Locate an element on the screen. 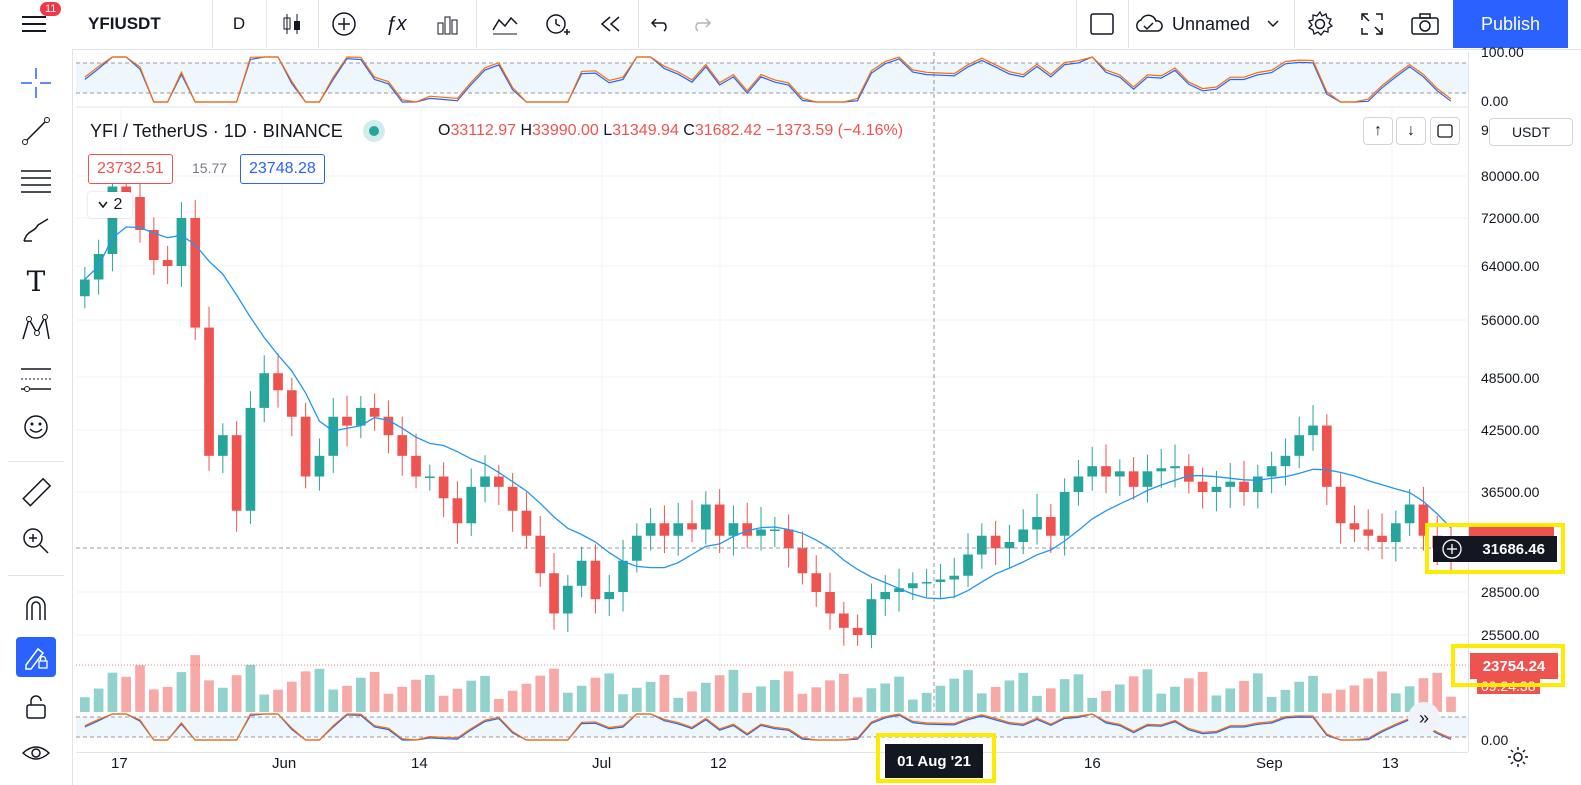 The width and height of the screenshot is (1581, 785). maximize-pane-button is located at coordinates (1445, 131).